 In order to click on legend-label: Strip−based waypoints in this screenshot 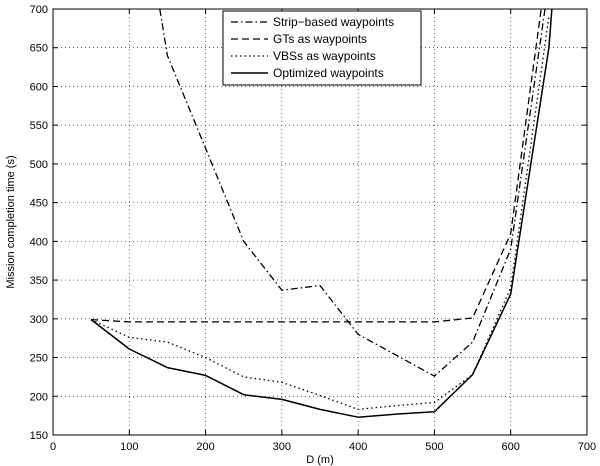, I will do `click(333, 22)`.